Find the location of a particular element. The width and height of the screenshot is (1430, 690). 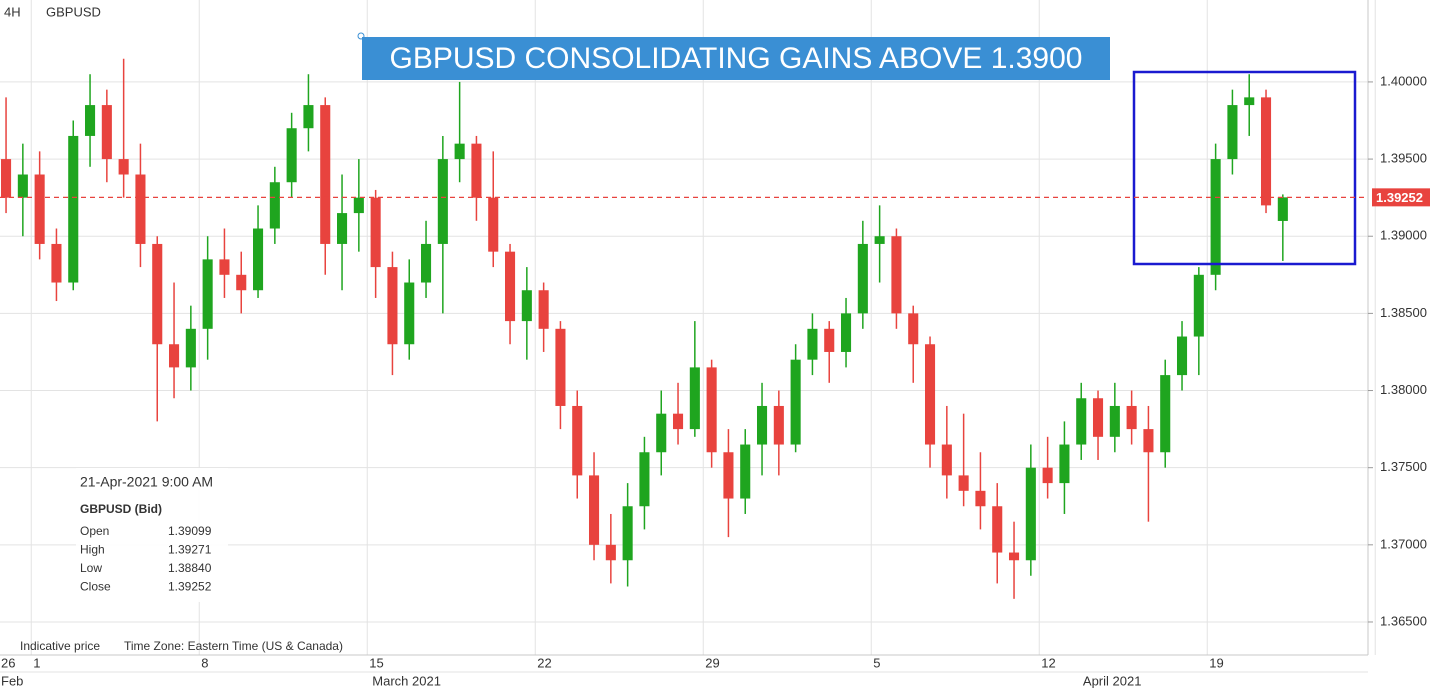

title-box is located at coordinates (736, 58).